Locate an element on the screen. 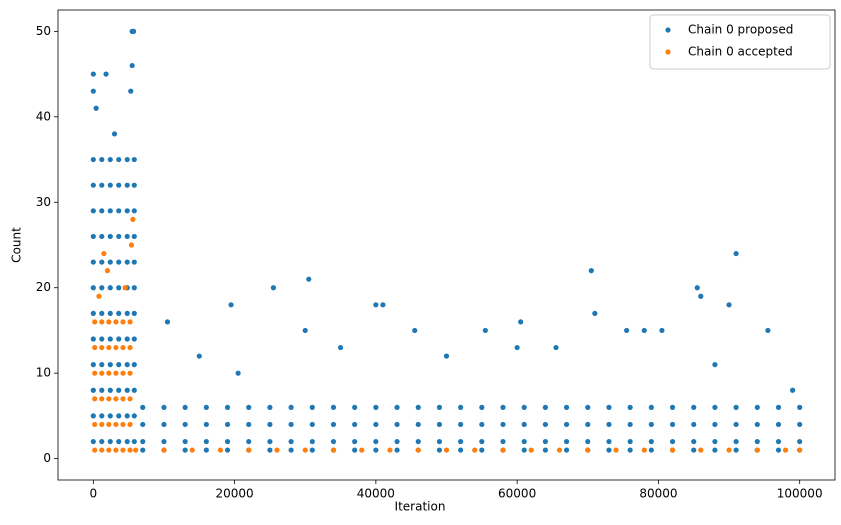  y-tick-label: 0 is located at coordinates (47, 458).